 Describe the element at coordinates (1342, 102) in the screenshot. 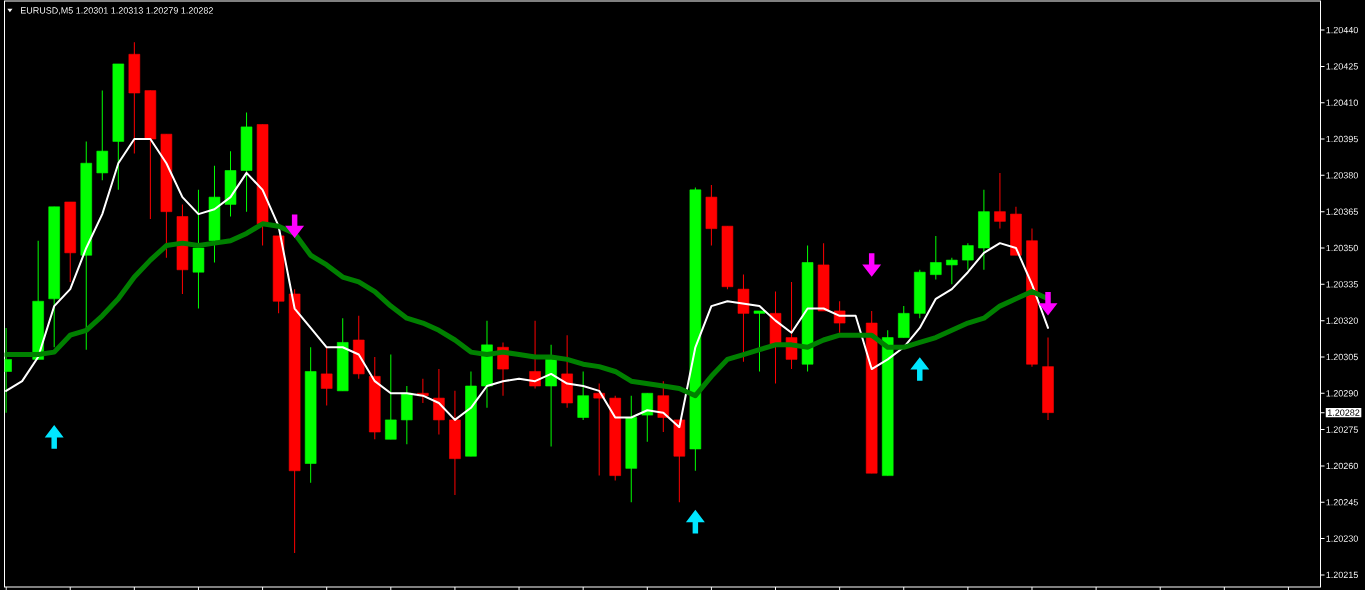

I see `y-tick-label: 1.20410` at that location.